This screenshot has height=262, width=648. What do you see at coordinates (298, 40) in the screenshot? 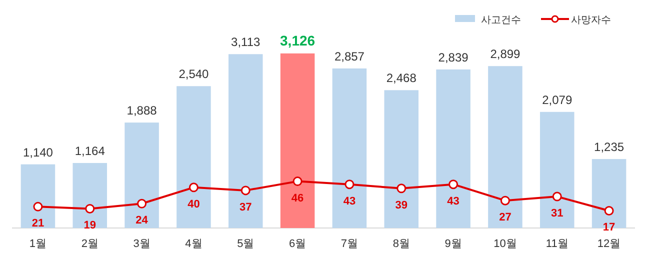
I see `data-label: 3,126` at bounding box center [298, 40].